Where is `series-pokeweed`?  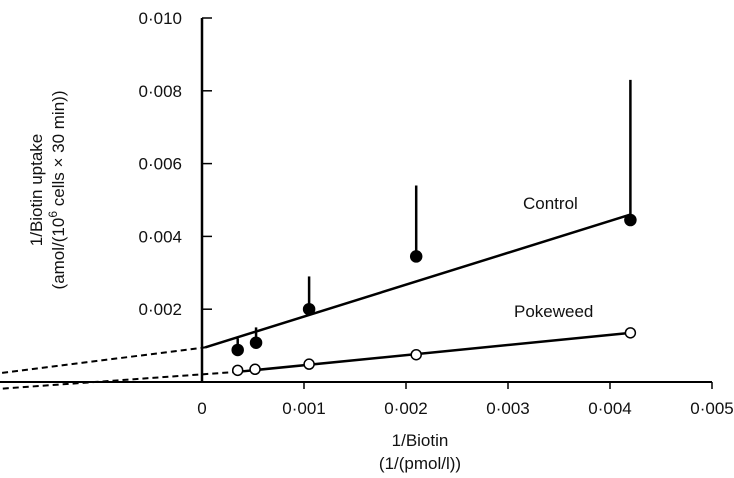
series-pokeweed is located at coordinates (318, 358).